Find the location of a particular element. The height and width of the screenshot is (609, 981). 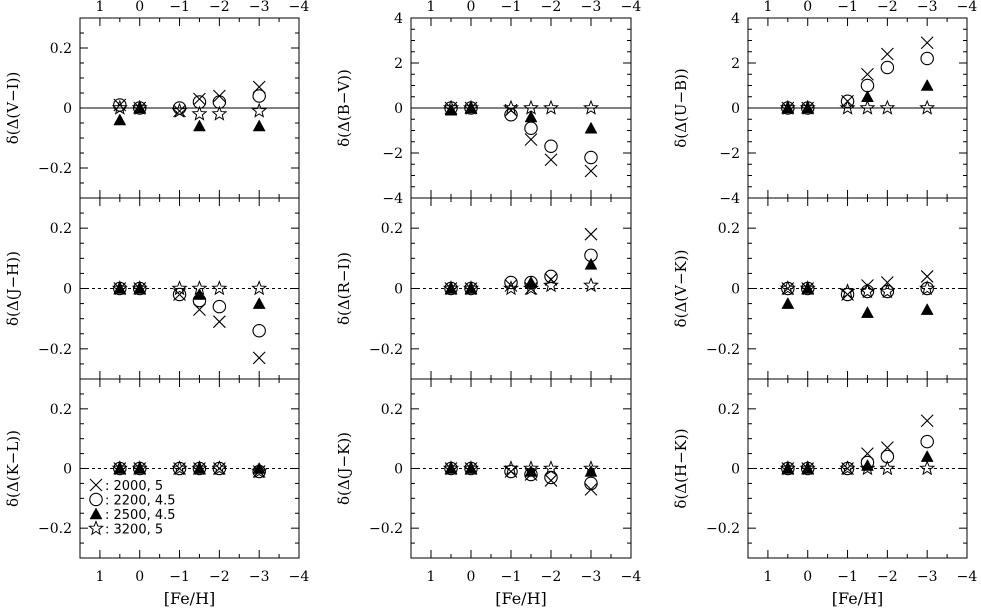

panel-6: −4 −2 0 2 4 δ(Δ(U−B)) 1 0 −1 −2 −3 −4 is located at coordinates (824, 103).